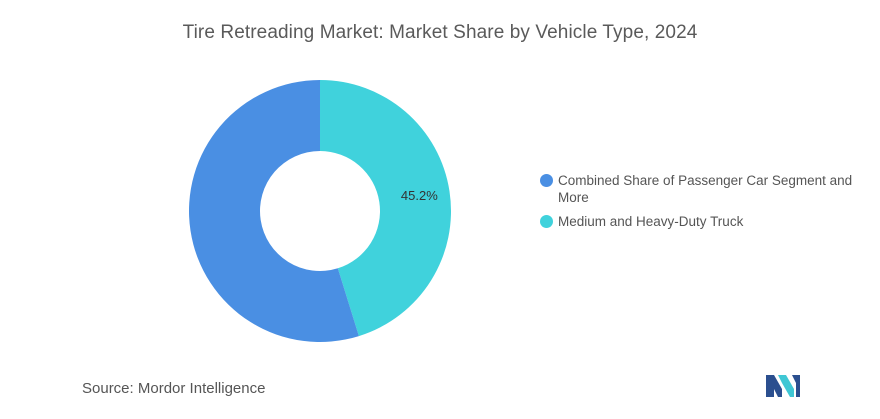  What do you see at coordinates (546, 180) in the screenshot?
I see `legend-swatch-passenger-car` at bounding box center [546, 180].